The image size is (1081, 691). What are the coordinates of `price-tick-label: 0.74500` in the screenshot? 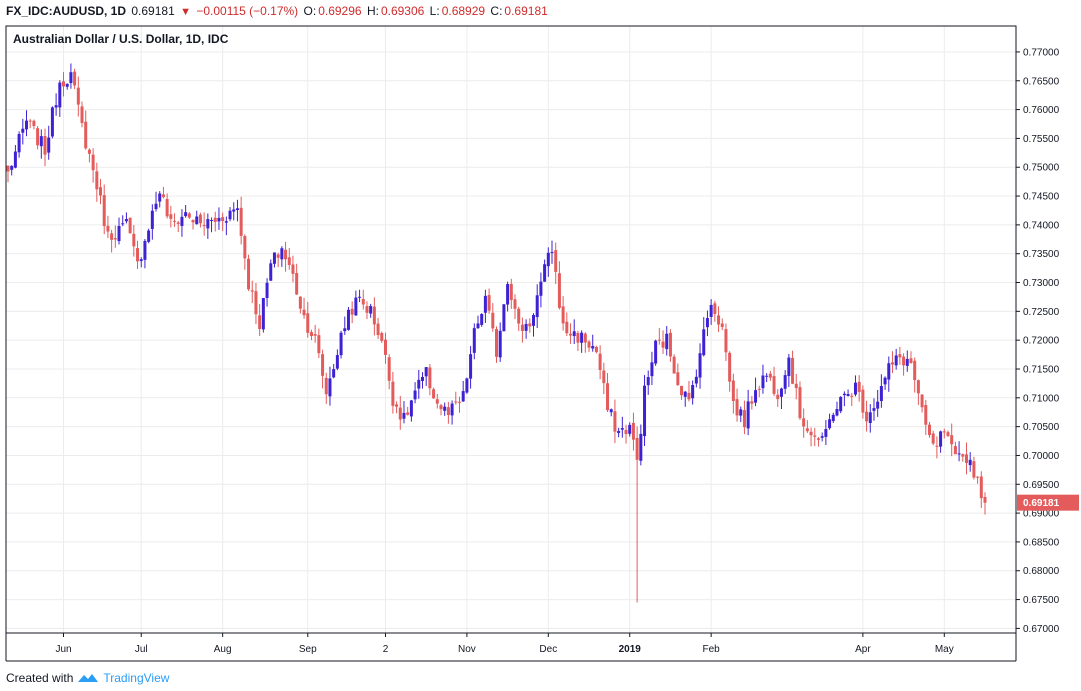 It's located at (1041, 197).